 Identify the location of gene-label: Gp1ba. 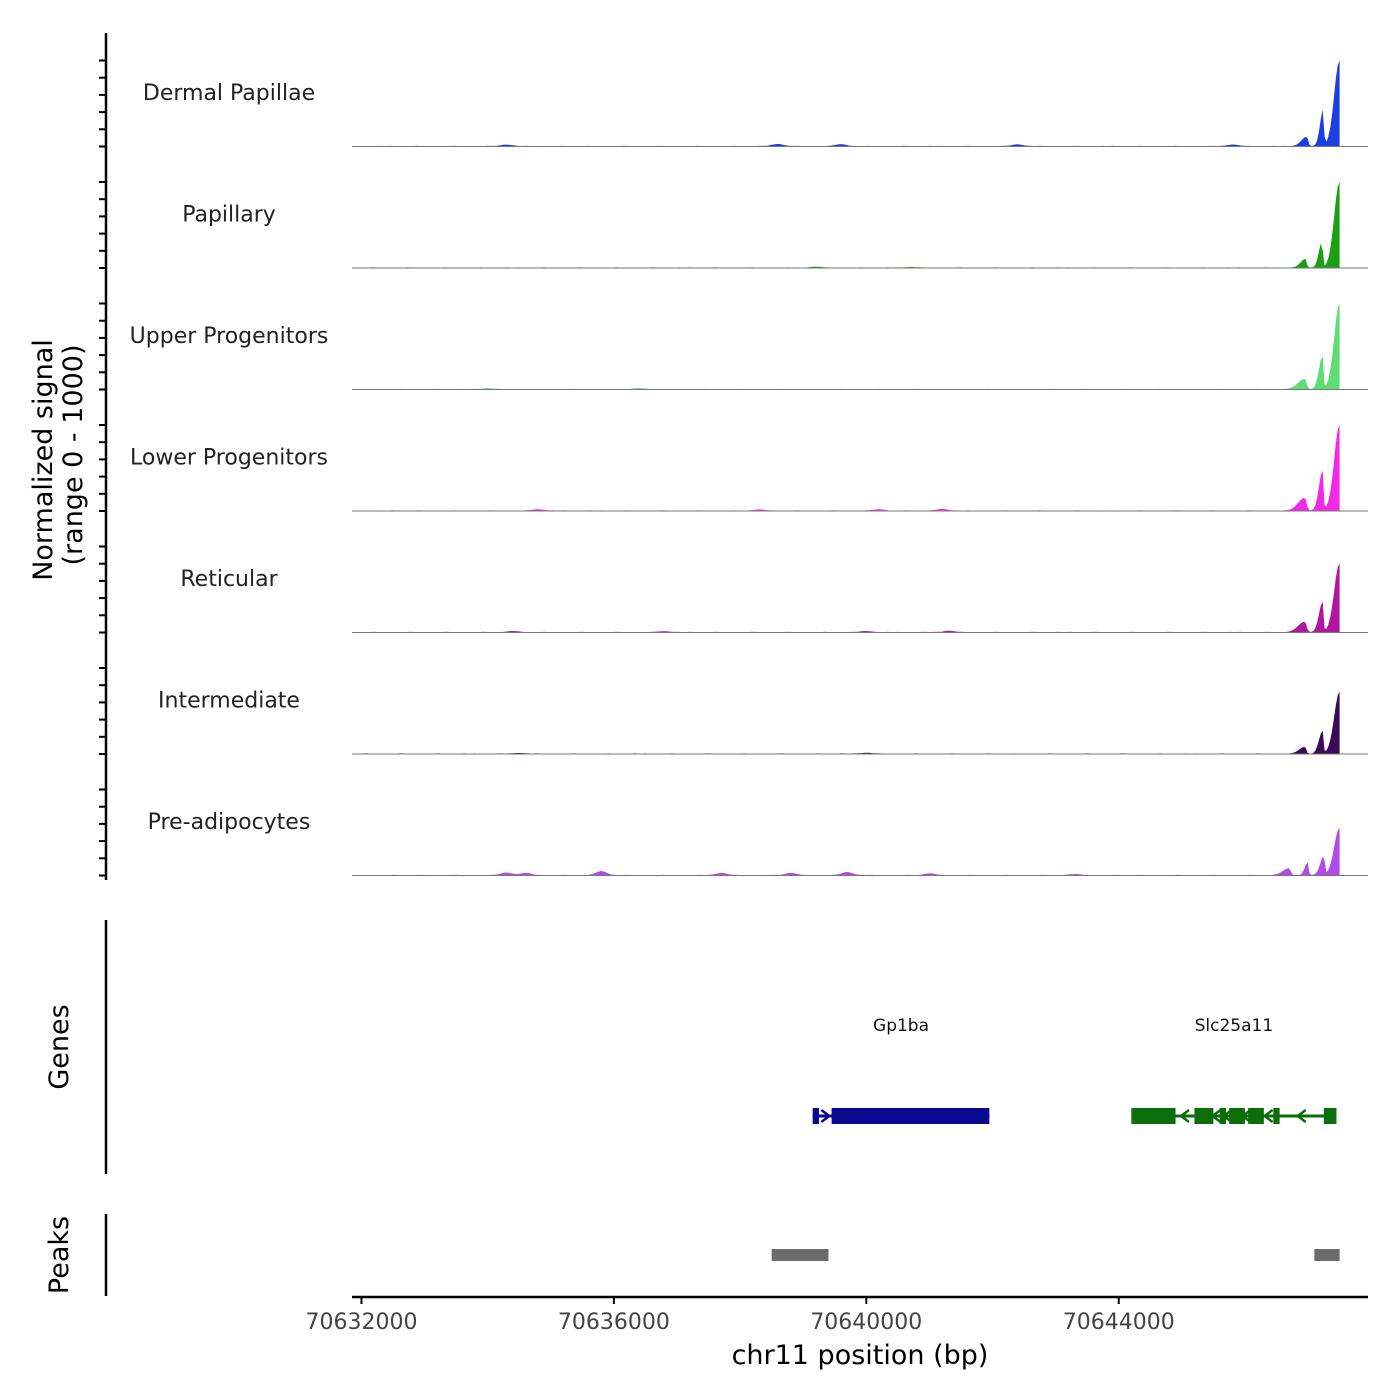
(901, 1026).